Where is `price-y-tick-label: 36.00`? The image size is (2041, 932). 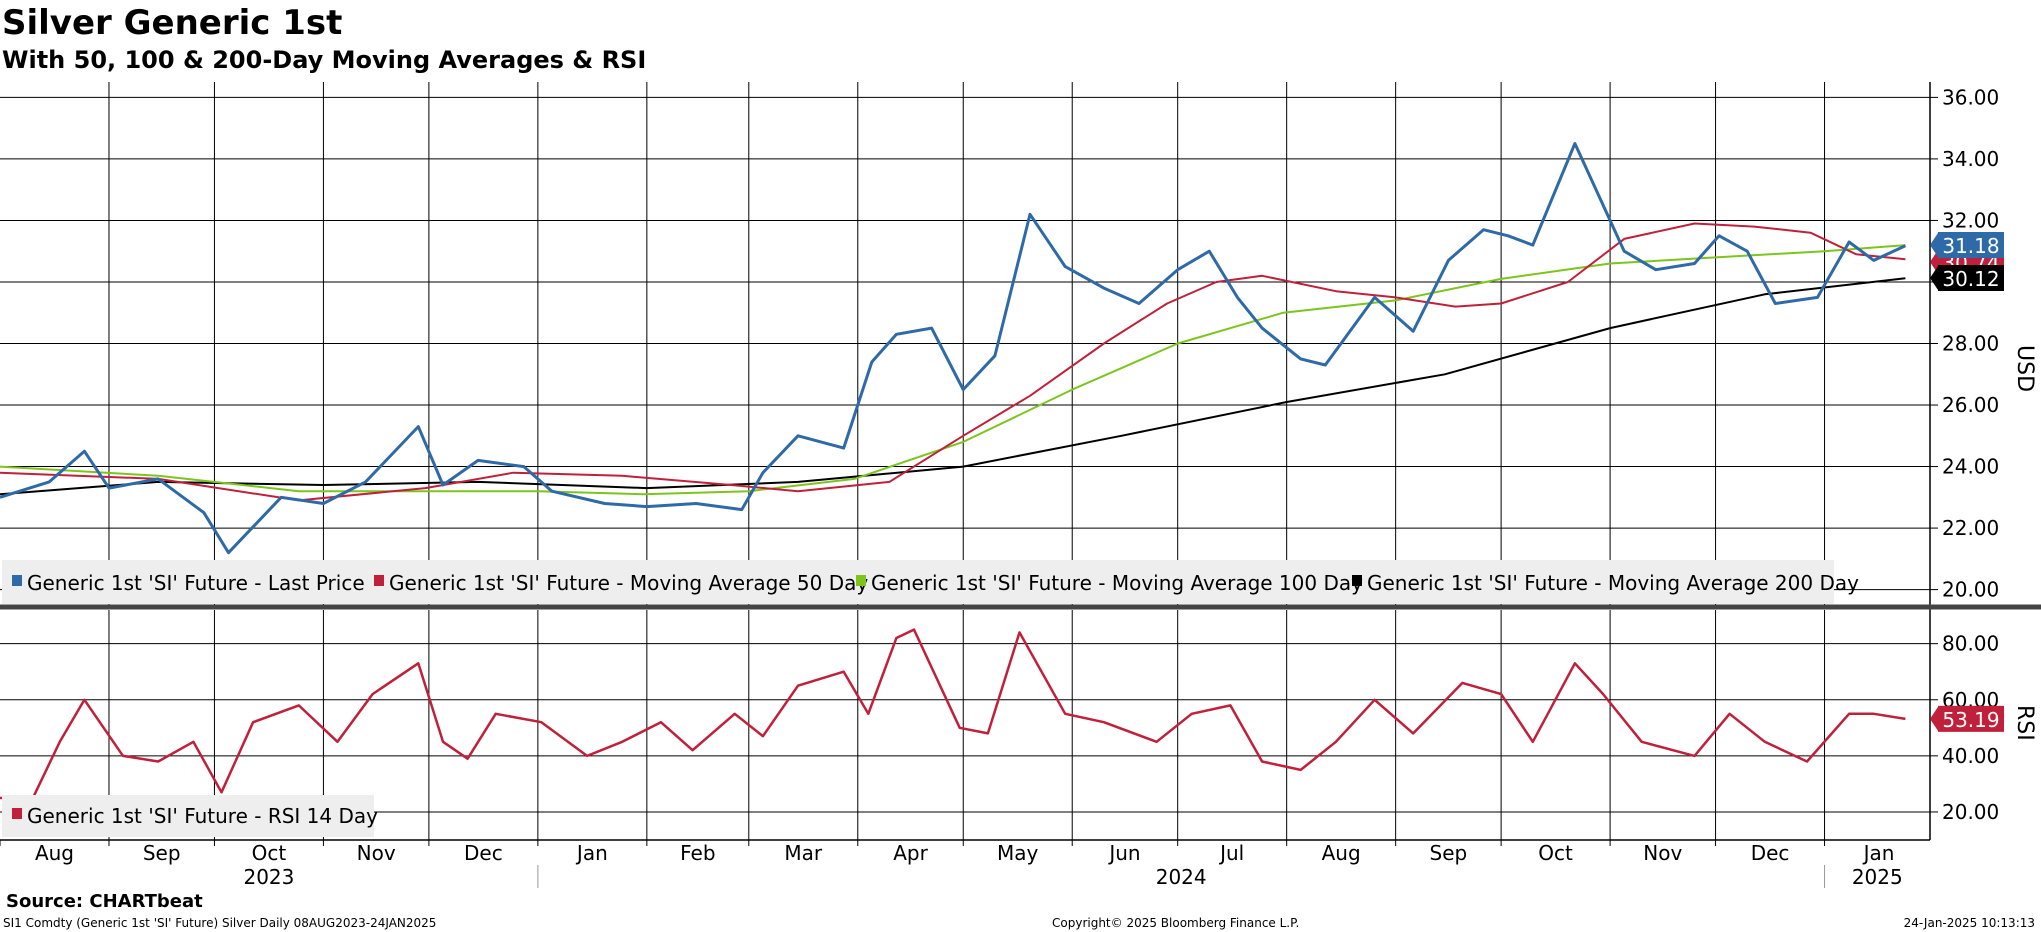
price-y-tick-label: 36.00 is located at coordinates (1970, 97).